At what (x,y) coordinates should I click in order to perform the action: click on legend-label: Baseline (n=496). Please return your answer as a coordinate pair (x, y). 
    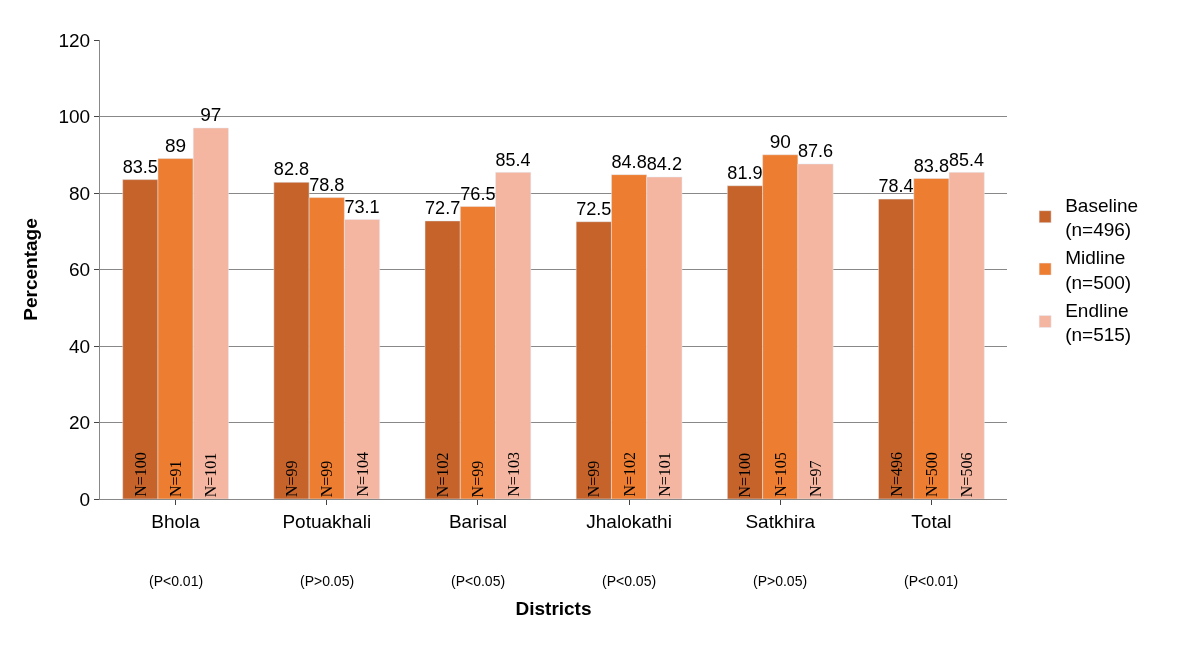
    Looking at the image, I should click on (1102, 217).